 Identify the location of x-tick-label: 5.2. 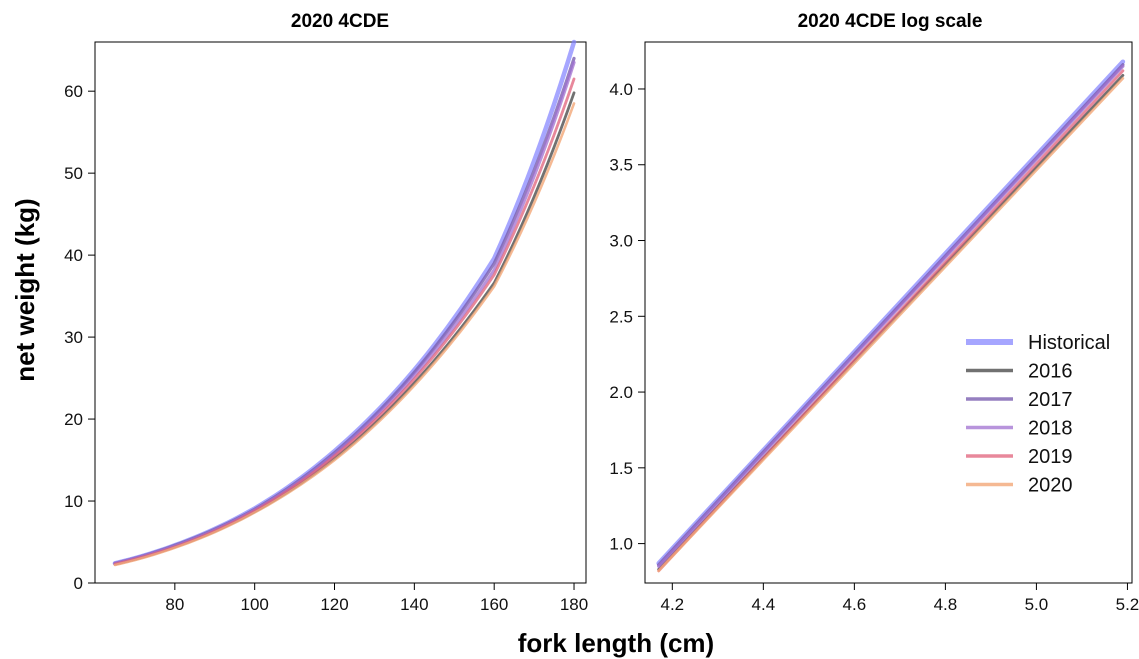
(1127, 604).